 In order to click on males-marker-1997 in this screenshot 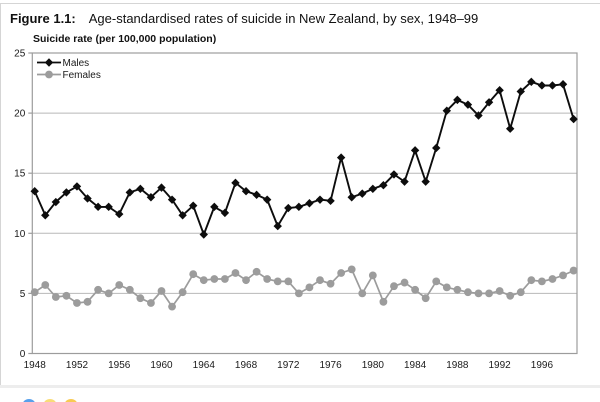, I will do `click(552, 85)`.